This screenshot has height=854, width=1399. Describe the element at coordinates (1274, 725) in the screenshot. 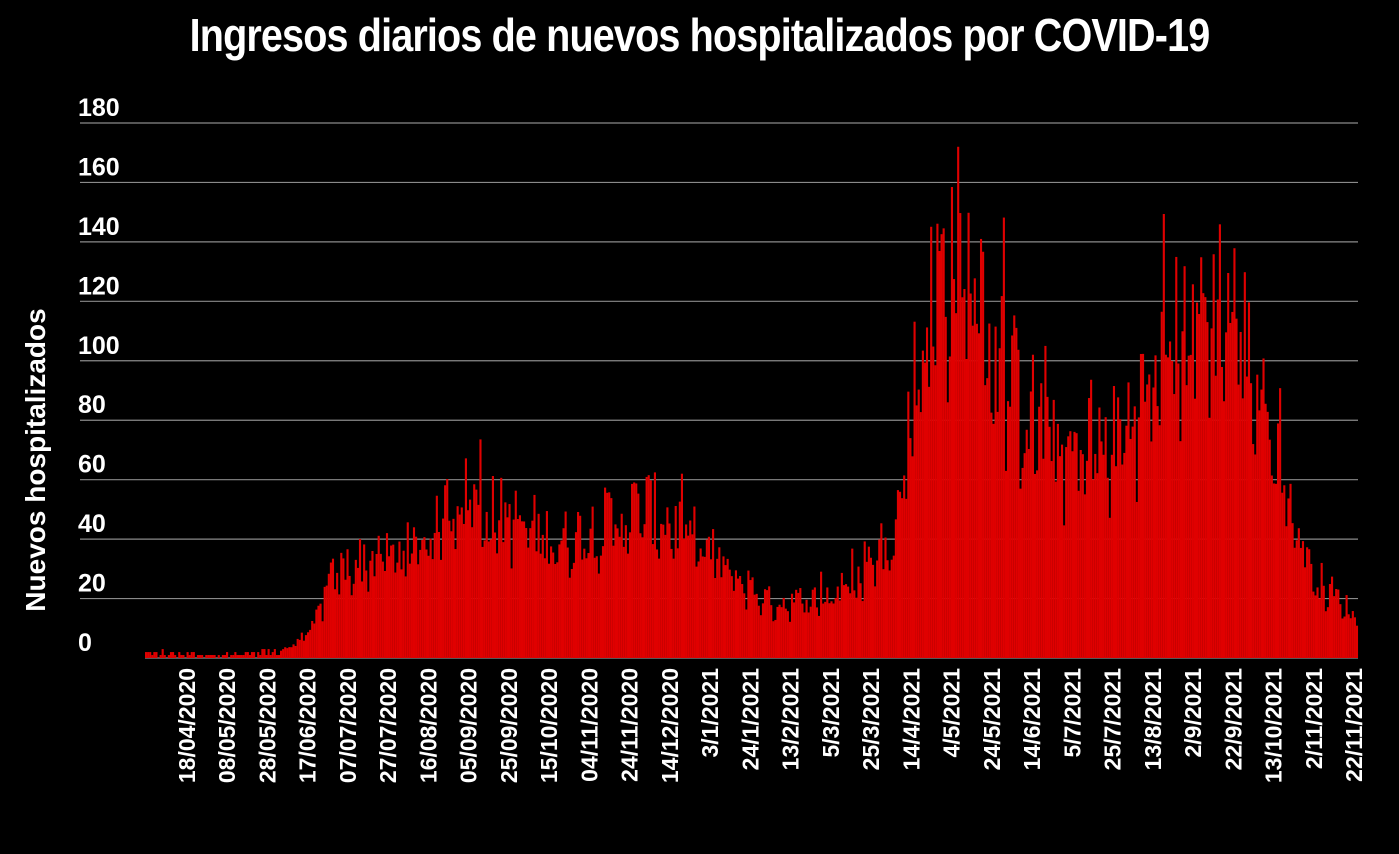

I see `x-tick-label: 13/10/2021` at that location.